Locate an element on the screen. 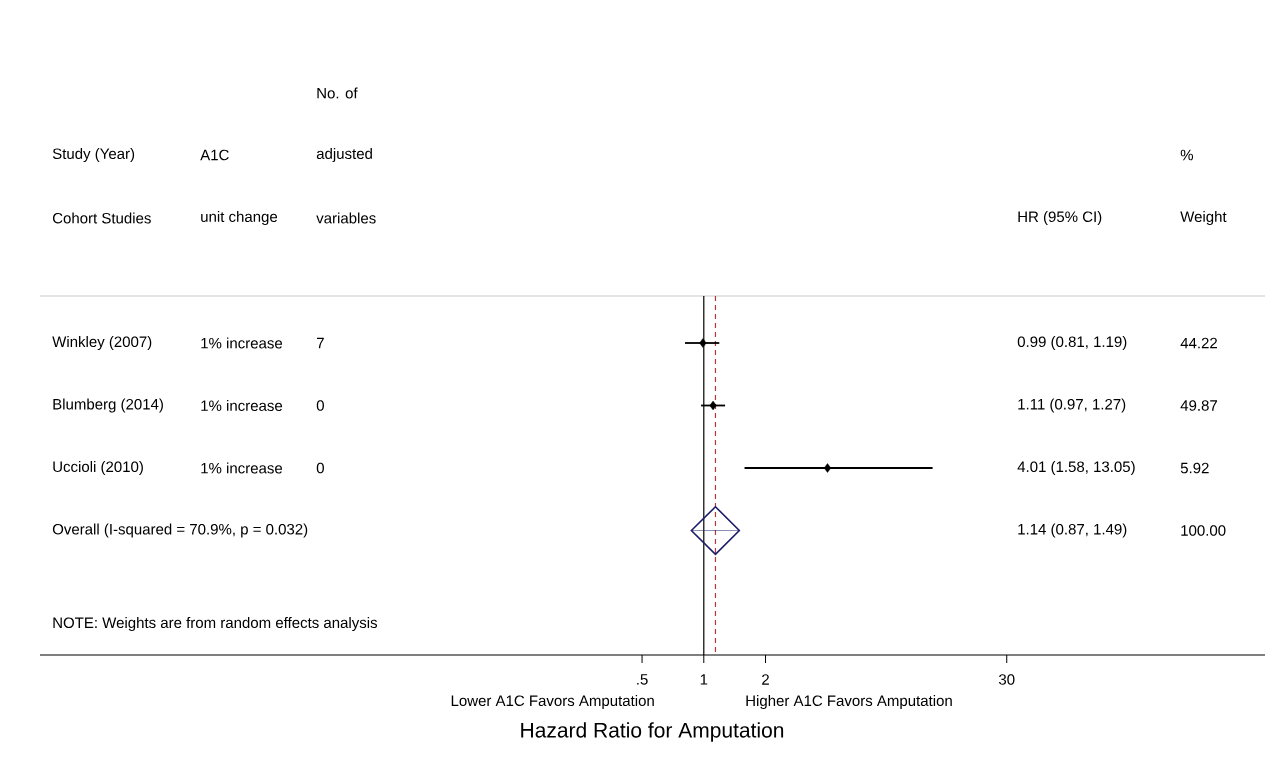 This screenshot has height=772, width=1285. text: unit change is located at coordinates (239, 218).